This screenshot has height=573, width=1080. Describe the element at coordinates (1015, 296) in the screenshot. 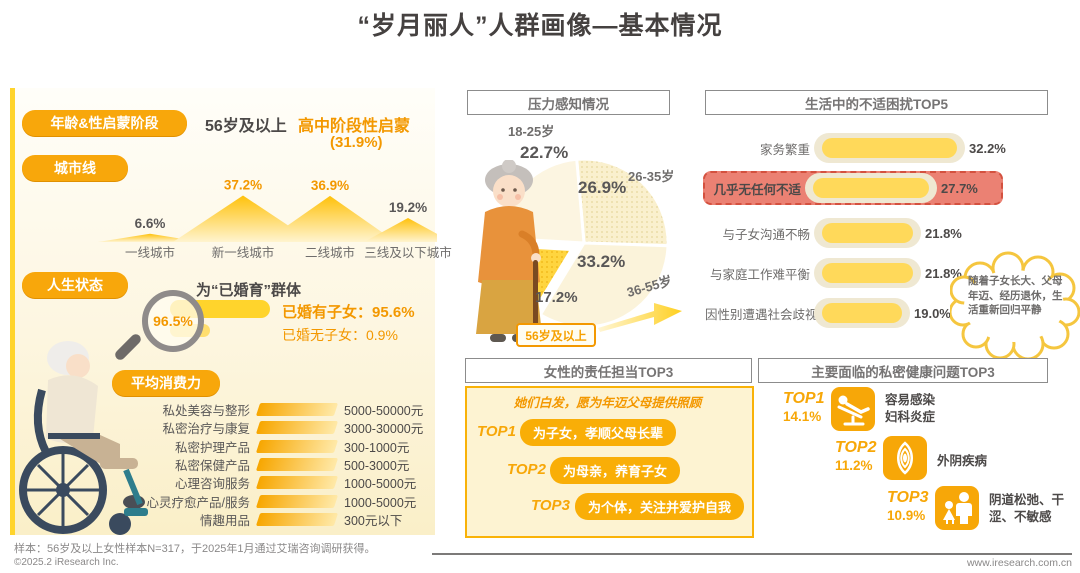

I see `cloud-note-text: 随着子女长大、父母年迈、经历退休，生活重新回归平静` at that location.